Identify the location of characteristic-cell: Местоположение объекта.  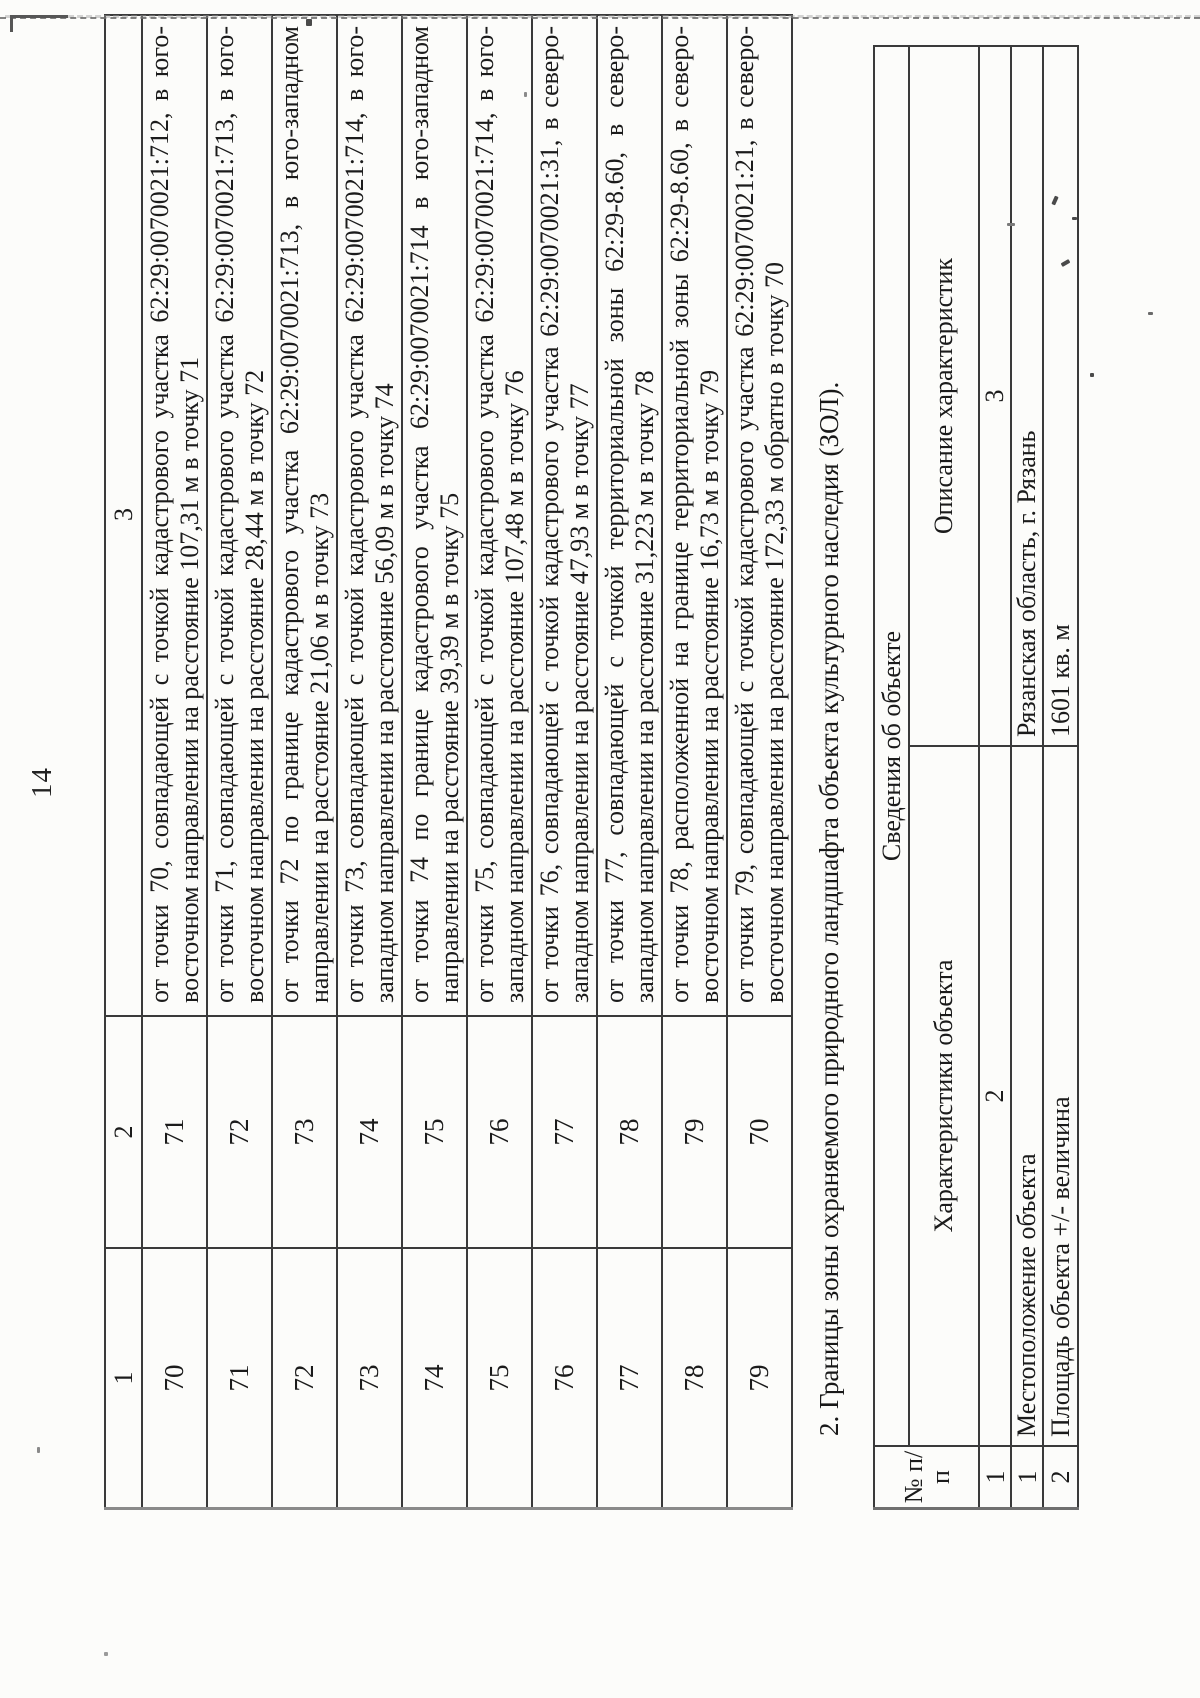
(1027, 1096).